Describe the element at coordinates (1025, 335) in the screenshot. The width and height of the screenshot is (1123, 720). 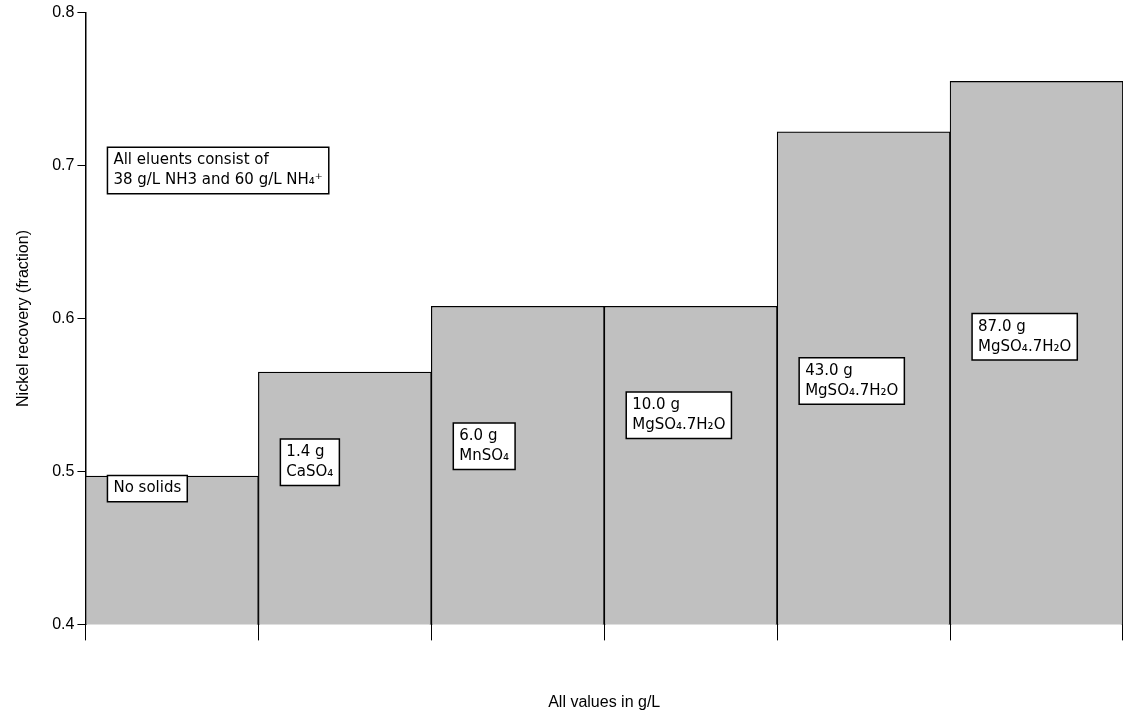
I see `x-tick-label: 87.0 g MgSO₄.7H₂O` at that location.